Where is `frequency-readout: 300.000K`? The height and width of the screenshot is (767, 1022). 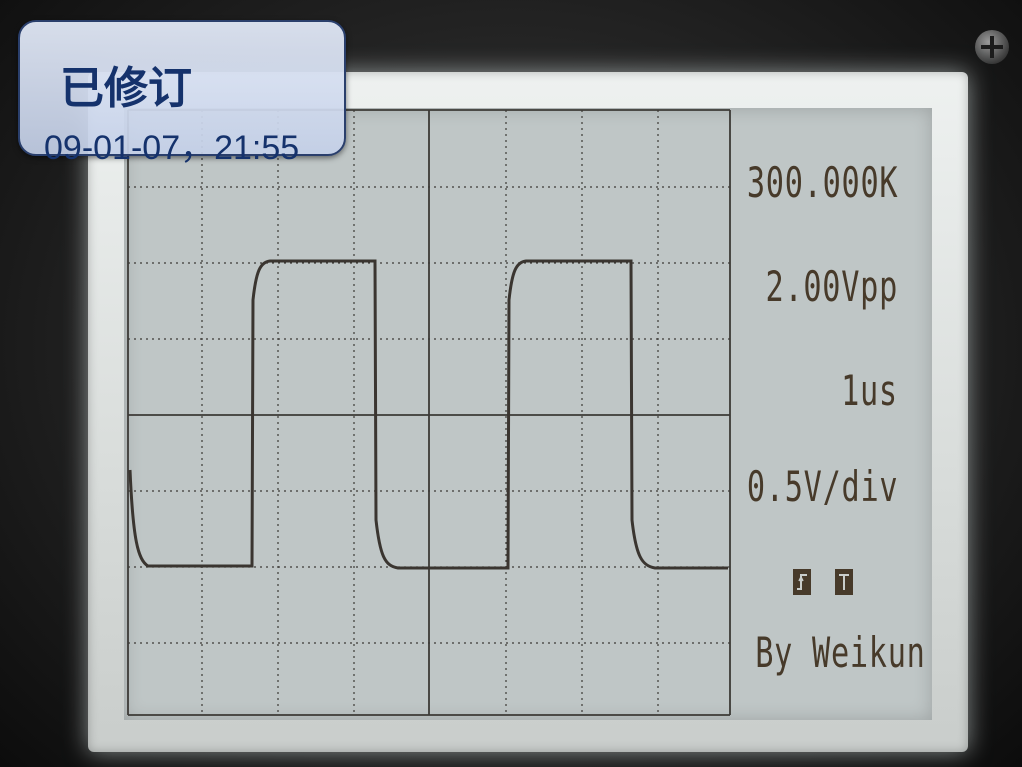 frequency-readout: 300.000K is located at coordinates (822, 182).